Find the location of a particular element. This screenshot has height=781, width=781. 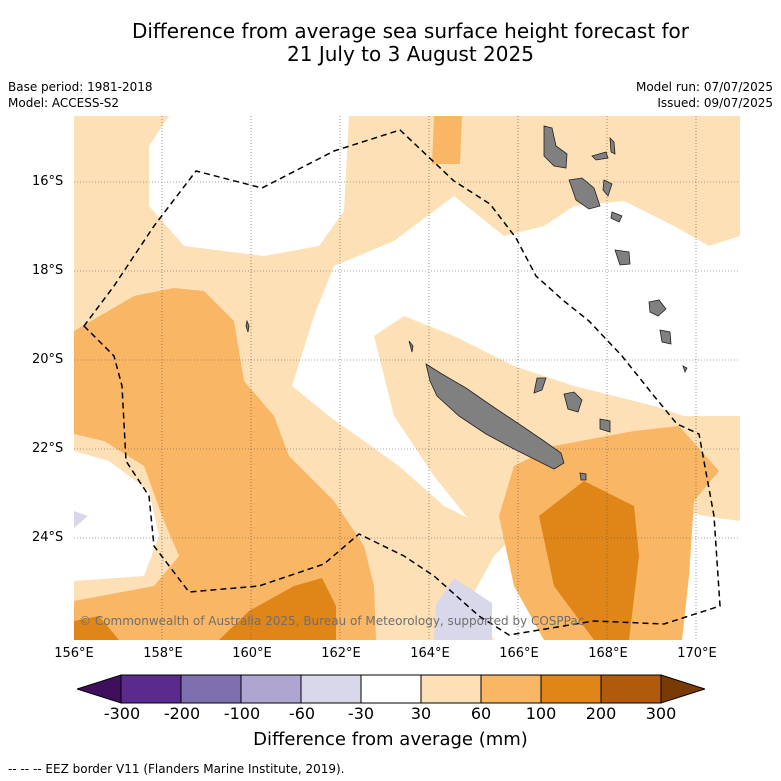

anomaly-region-100-200-southwest is located at coordinates (96, 628).